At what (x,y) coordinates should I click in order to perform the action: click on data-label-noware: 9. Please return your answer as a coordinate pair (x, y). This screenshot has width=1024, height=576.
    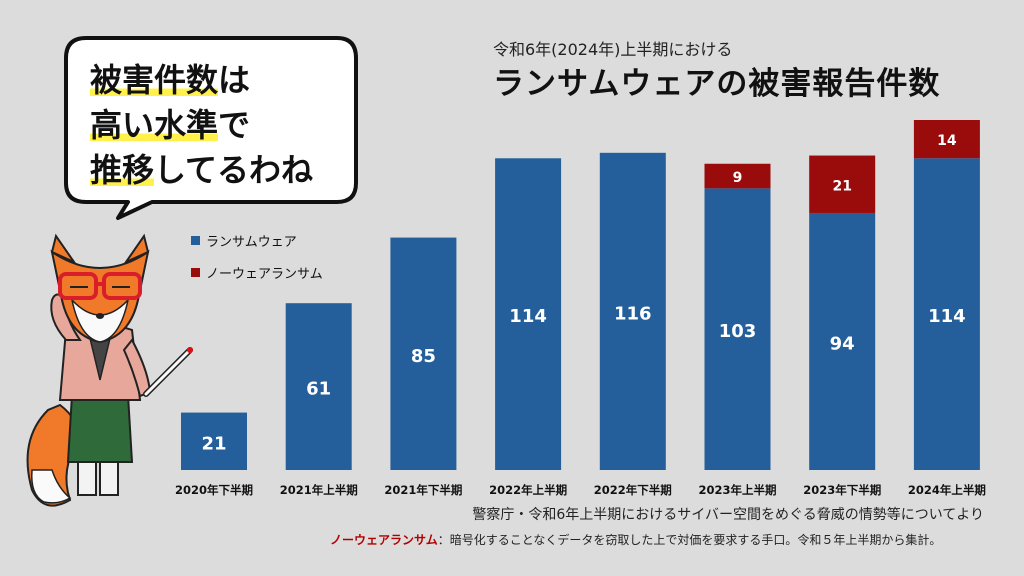
    Looking at the image, I should click on (738, 178).